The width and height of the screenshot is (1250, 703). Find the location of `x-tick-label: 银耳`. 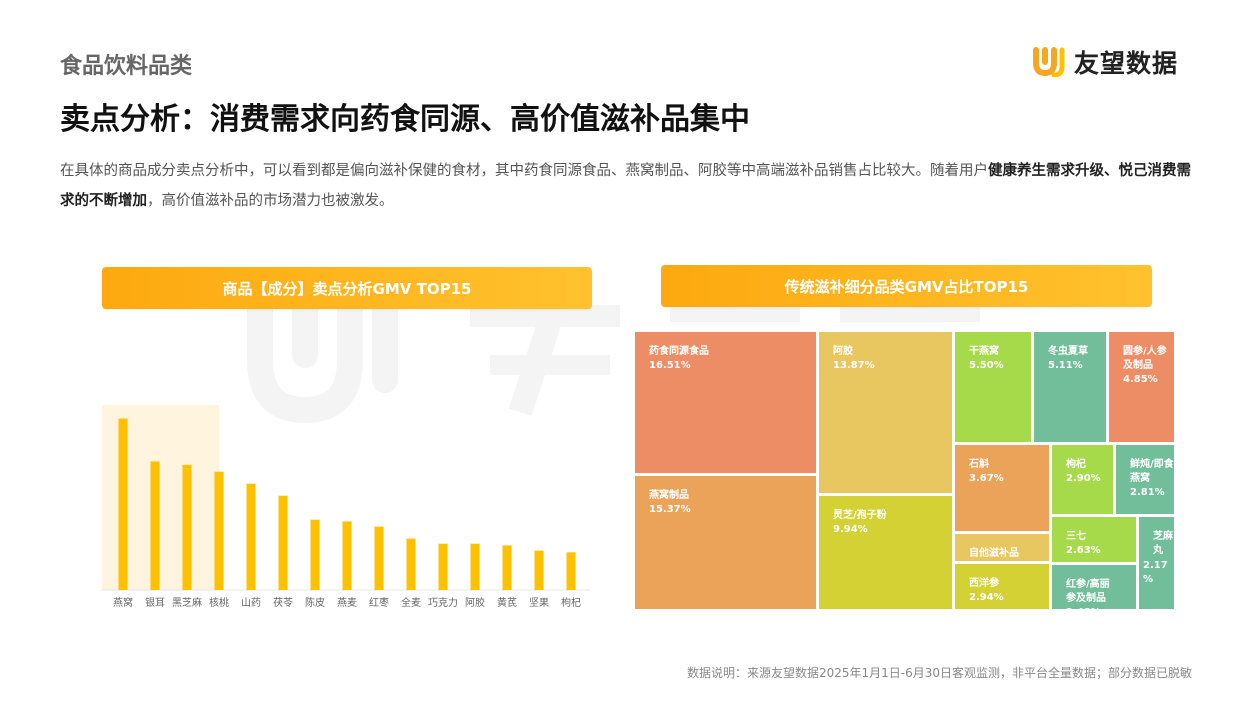

x-tick-label: 银耳 is located at coordinates (155, 602).